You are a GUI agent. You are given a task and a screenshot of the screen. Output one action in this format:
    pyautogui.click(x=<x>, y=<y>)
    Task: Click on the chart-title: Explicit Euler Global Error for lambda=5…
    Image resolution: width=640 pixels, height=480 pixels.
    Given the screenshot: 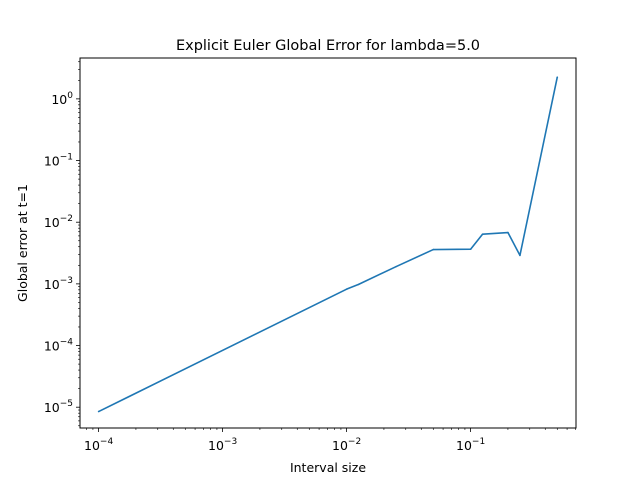 What is the action you would take?
    pyautogui.click(x=328, y=46)
    